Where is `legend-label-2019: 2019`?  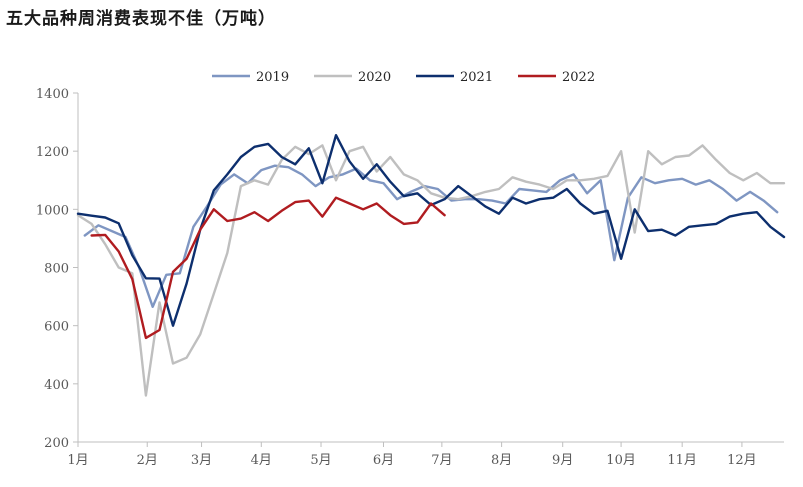
legend-label-2019: 2019 is located at coordinates (272, 77).